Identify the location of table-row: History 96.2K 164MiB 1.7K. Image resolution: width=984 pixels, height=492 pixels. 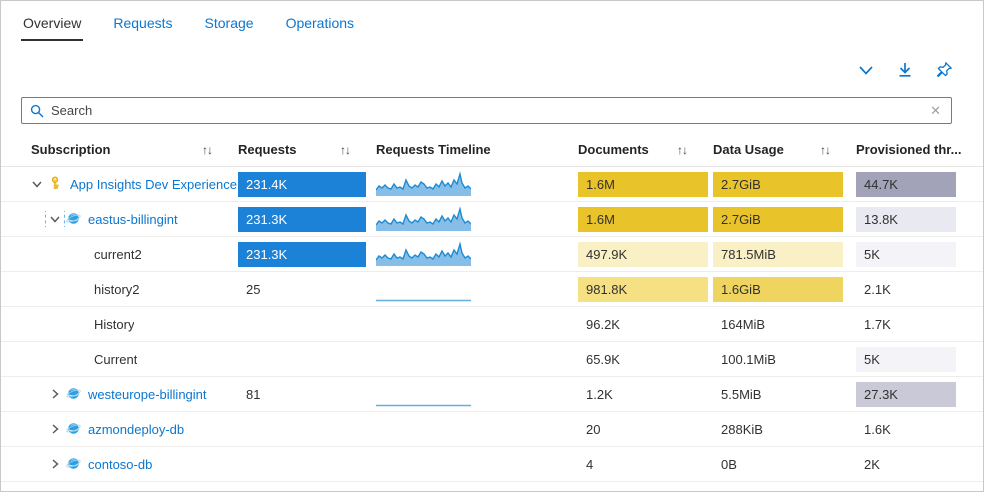
(492, 324).